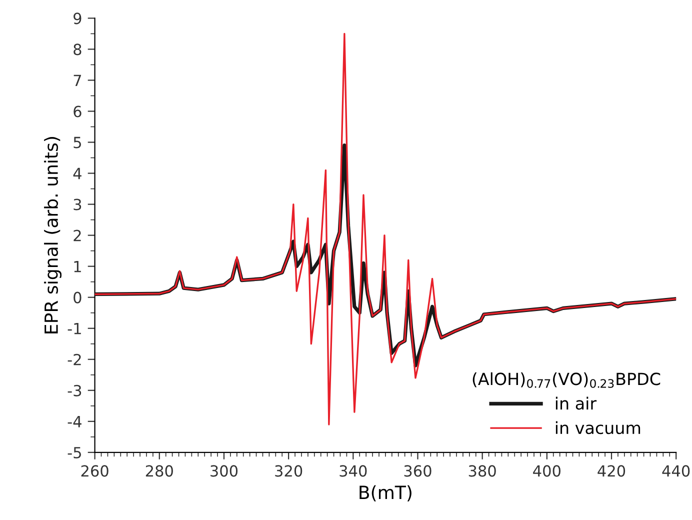 Image resolution: width=692 pixels, height=520 pixels. What do you see at coordinates (77, 174) in the screenshot?
I see `y-tick-label: 4` at bounding box center [77, 174].